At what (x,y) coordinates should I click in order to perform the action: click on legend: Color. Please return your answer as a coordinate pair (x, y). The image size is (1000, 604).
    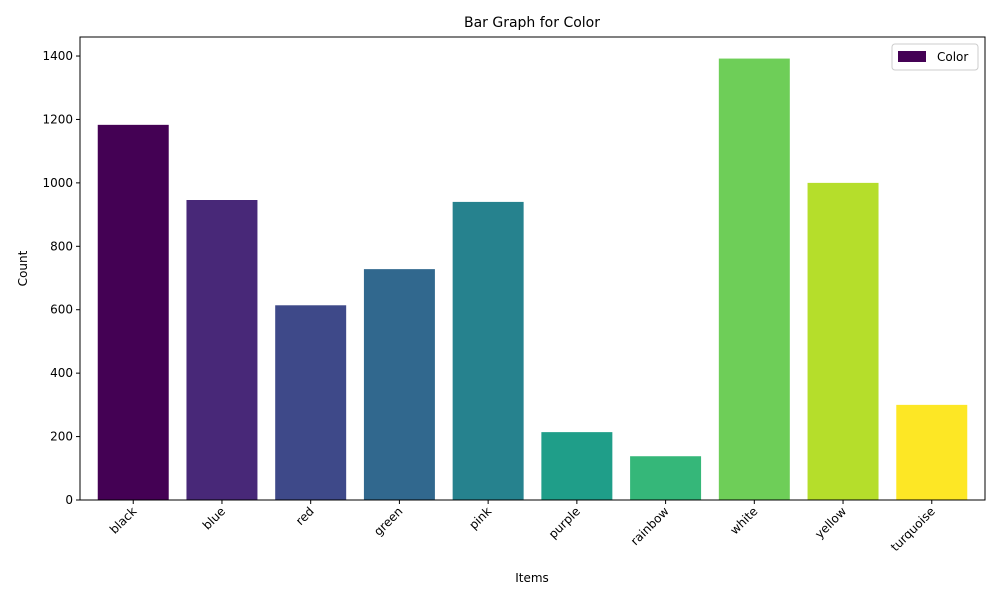
    Looking at the image, I should click on (935, 57).